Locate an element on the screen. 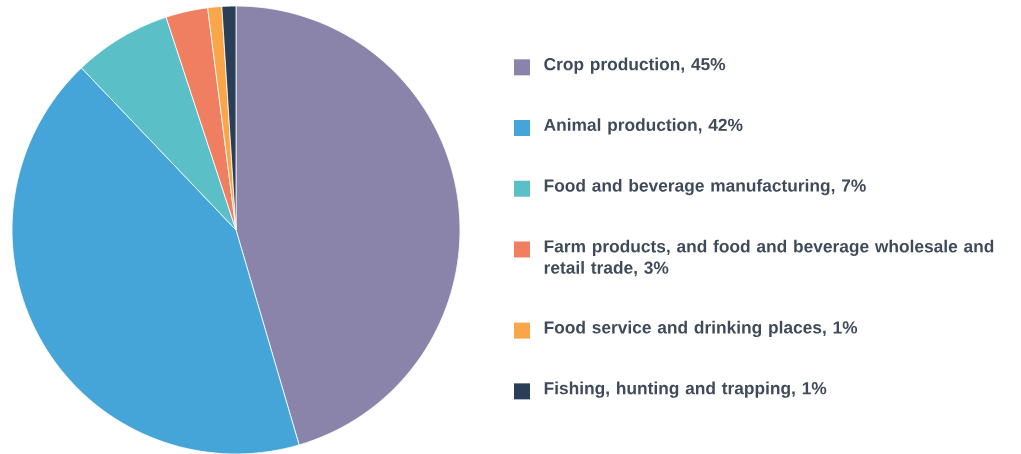  legend-label: Animal production, 42% is located at coordinates (643, 126).